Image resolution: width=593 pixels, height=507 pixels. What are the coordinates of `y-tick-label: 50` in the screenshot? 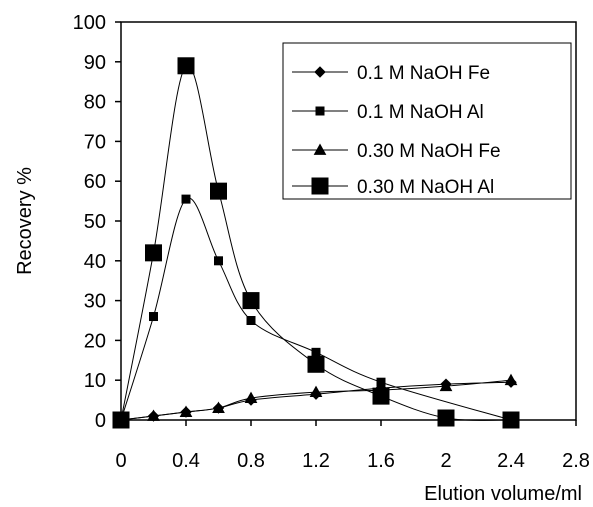 It's located at (95, 222).